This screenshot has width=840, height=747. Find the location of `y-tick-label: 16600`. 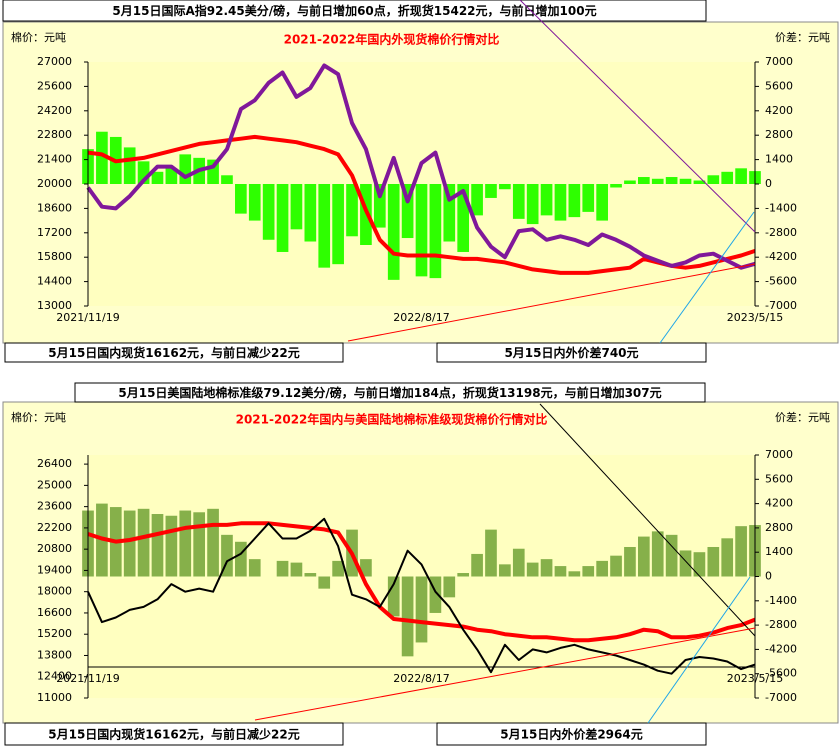

y-tick-label: 16600 is located at coordinates (54, 612).